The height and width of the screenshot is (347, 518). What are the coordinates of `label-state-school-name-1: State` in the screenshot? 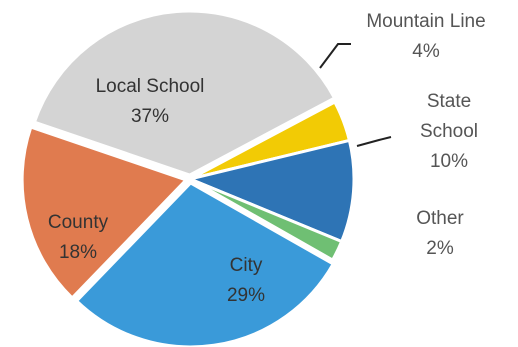 It's located at (449, 101).